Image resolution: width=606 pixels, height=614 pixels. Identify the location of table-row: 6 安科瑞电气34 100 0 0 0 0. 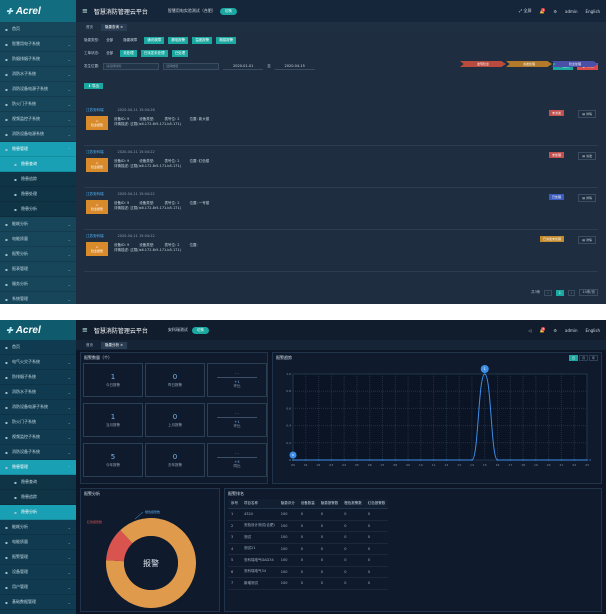
(308, 572).